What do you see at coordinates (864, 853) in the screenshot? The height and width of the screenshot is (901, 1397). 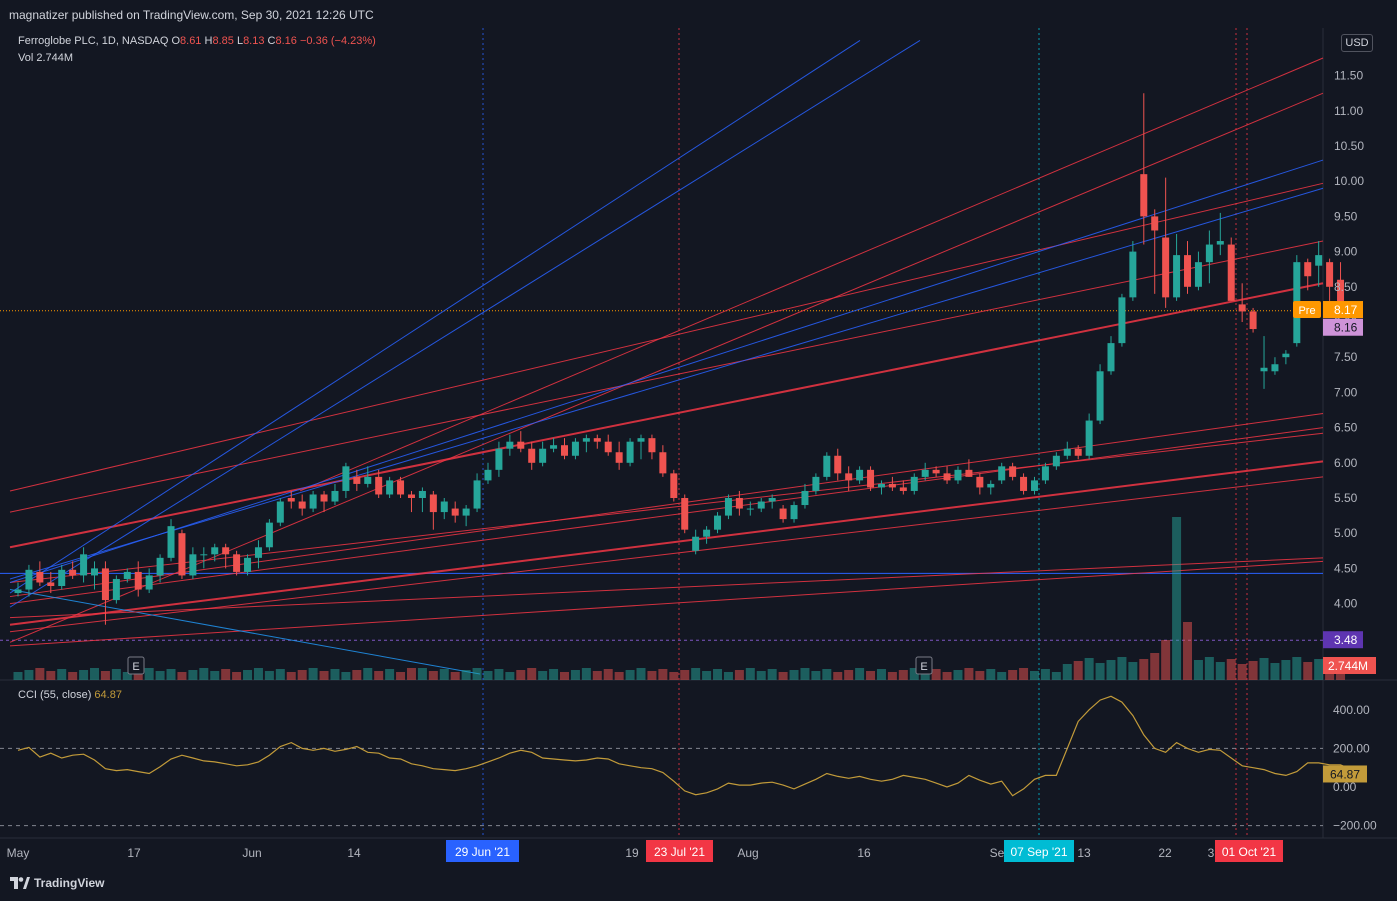 I see `time-tick-label: 16` at bounding box center [864, 853].